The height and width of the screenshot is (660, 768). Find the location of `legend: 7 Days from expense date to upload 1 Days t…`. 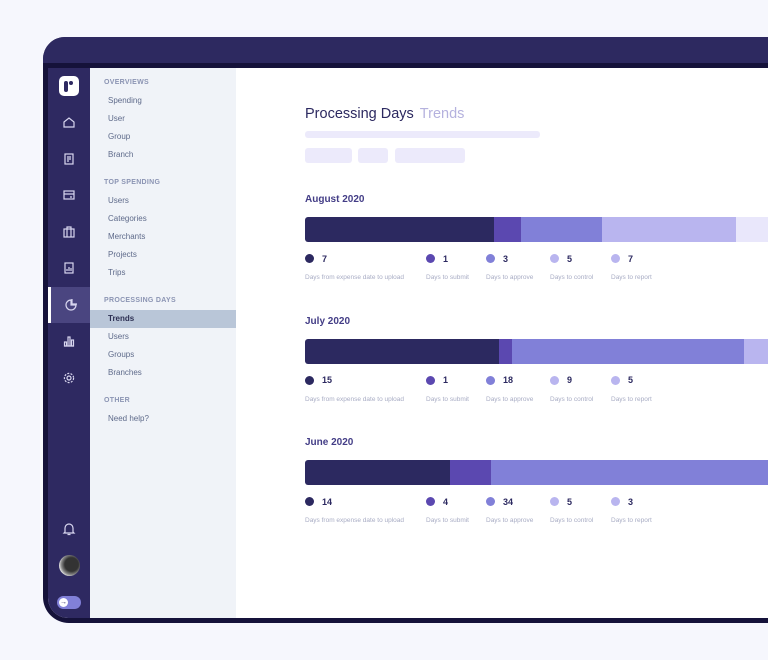

legend: 7 Days from expense date to upload 1 Days t… is located at coordinates (536, 268).